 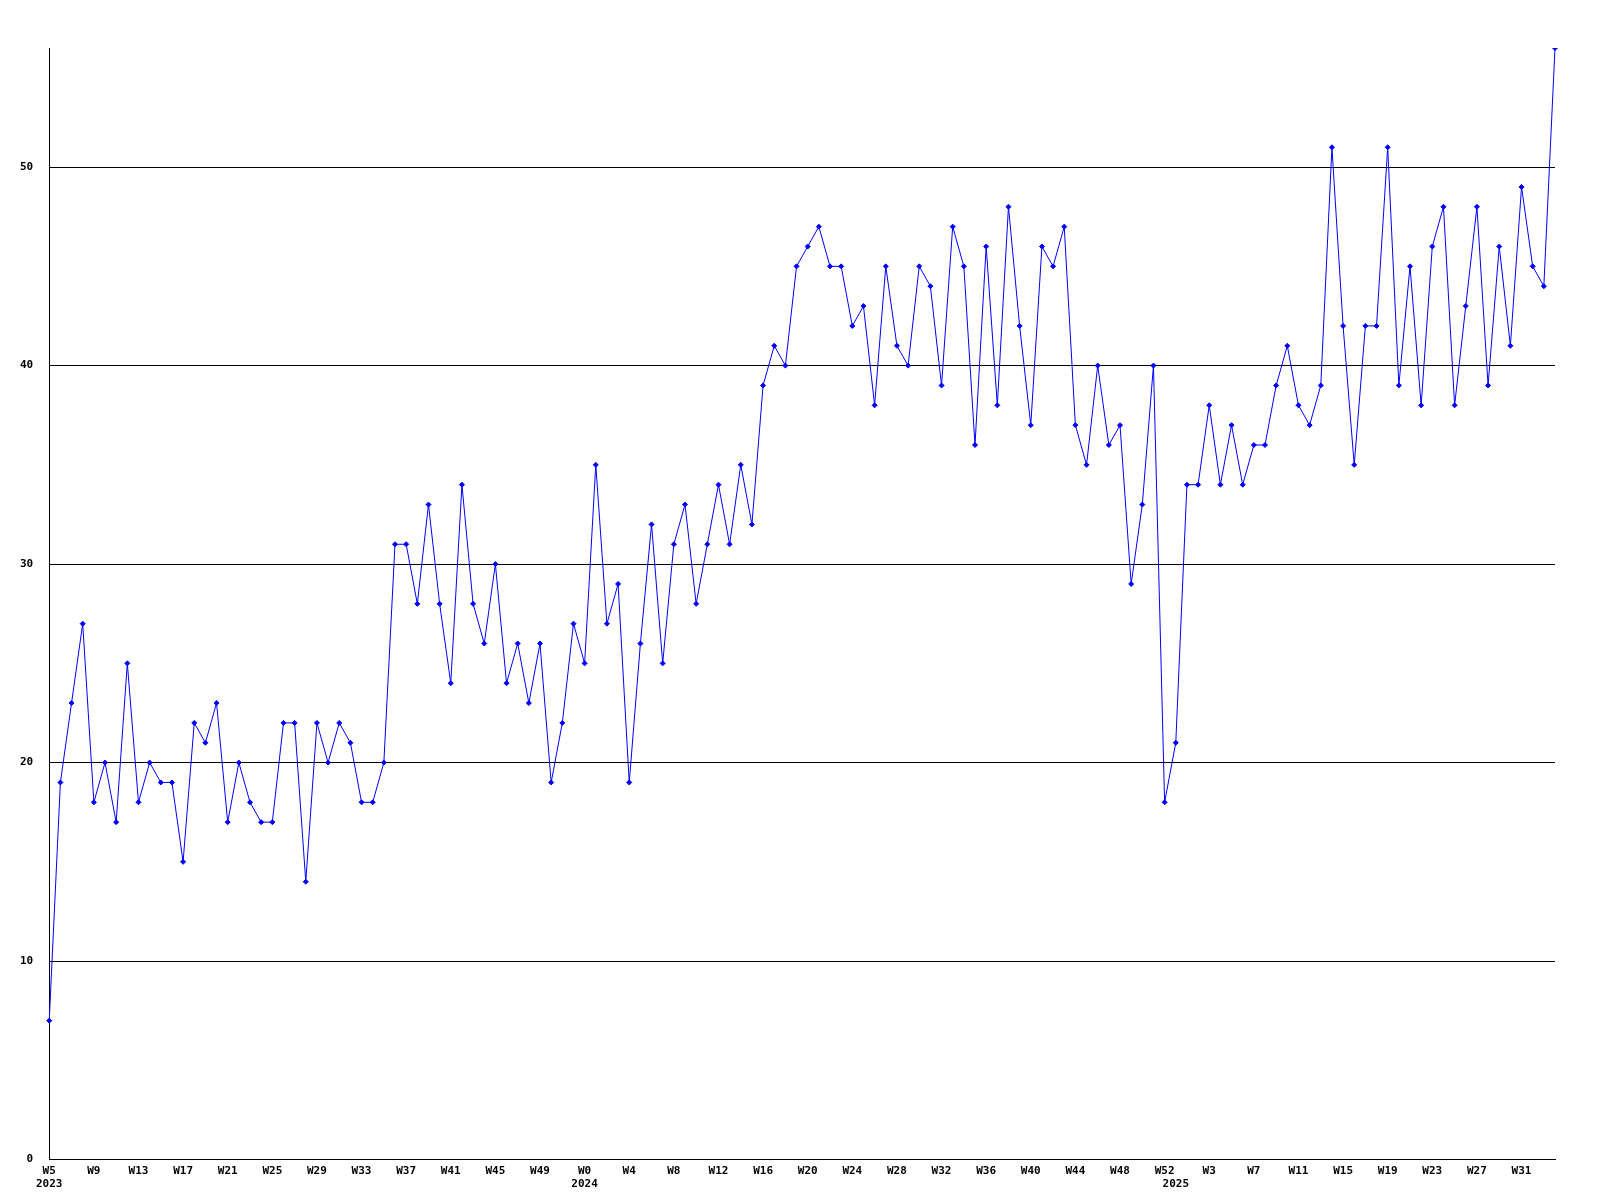 I want to click on x-tick-label: W41, so click(x=451, y=1171).